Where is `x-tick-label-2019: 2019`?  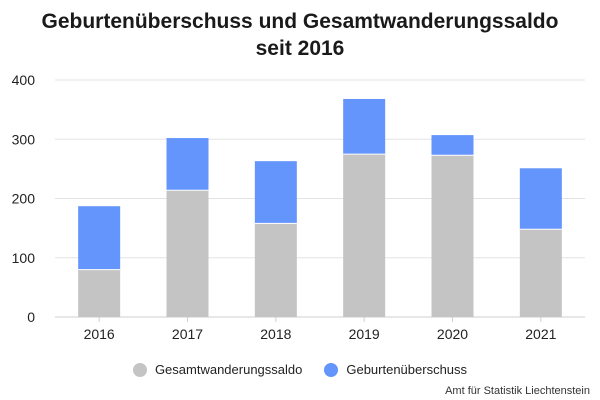
x-tick-label-2019: 2019 is located at coordinates (364, 334).